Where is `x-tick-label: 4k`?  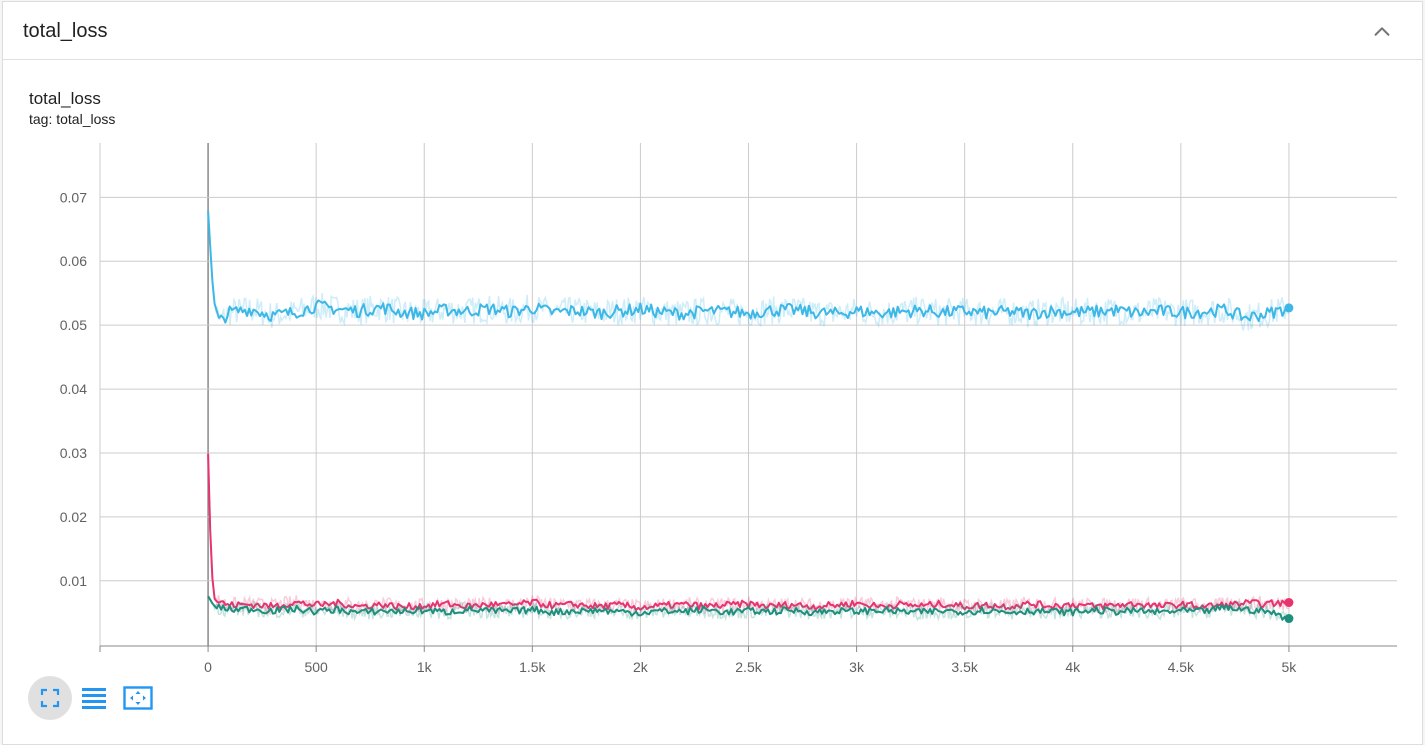
x-tick-label: 4k is located at coordinates (1073, 667).